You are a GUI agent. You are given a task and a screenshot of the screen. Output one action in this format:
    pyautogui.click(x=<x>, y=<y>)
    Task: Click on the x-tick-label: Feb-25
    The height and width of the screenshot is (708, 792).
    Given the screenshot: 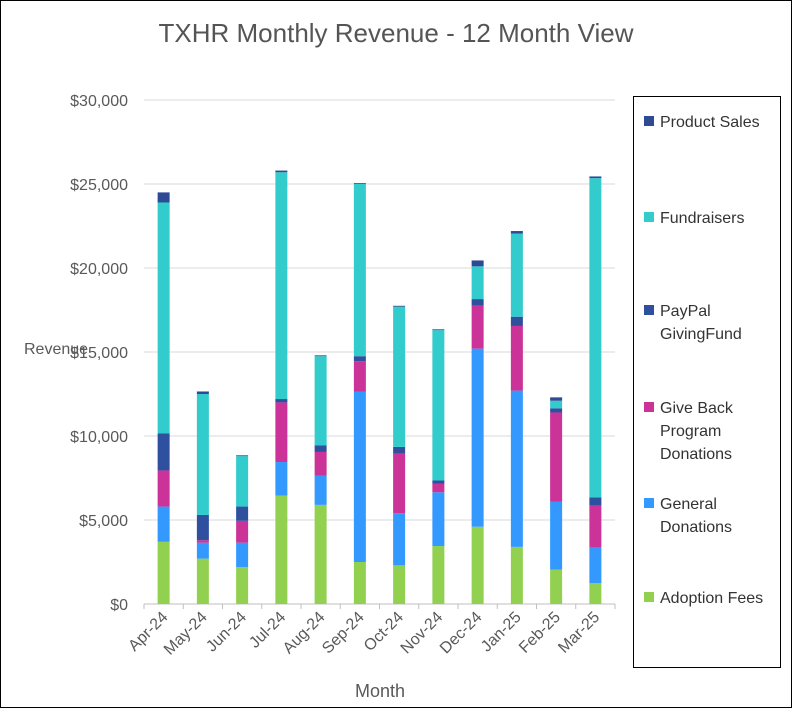 What is the action you would take?
    pyautogui.click(x=540, y=633)
    